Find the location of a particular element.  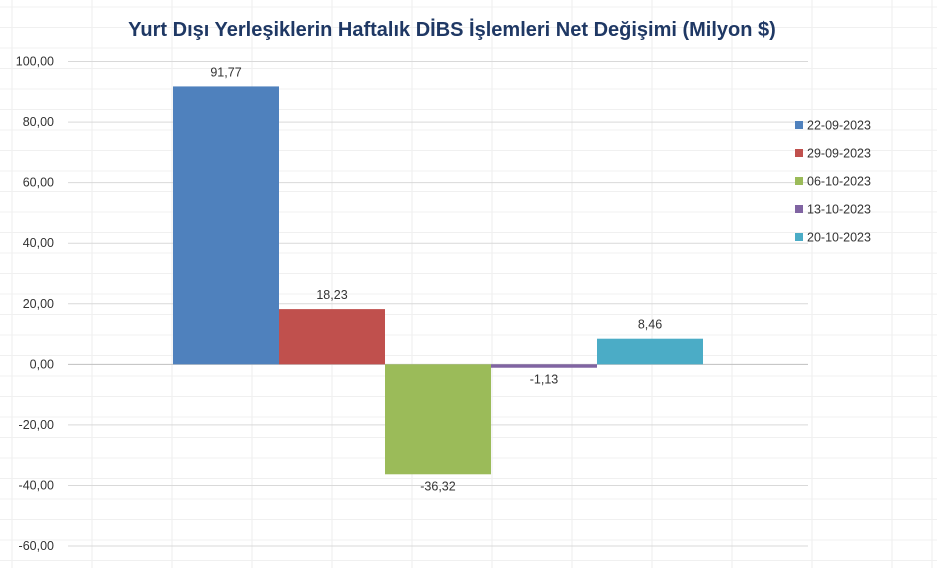

legend-label: 22-09-2023 is located at coordinates (839, 126).